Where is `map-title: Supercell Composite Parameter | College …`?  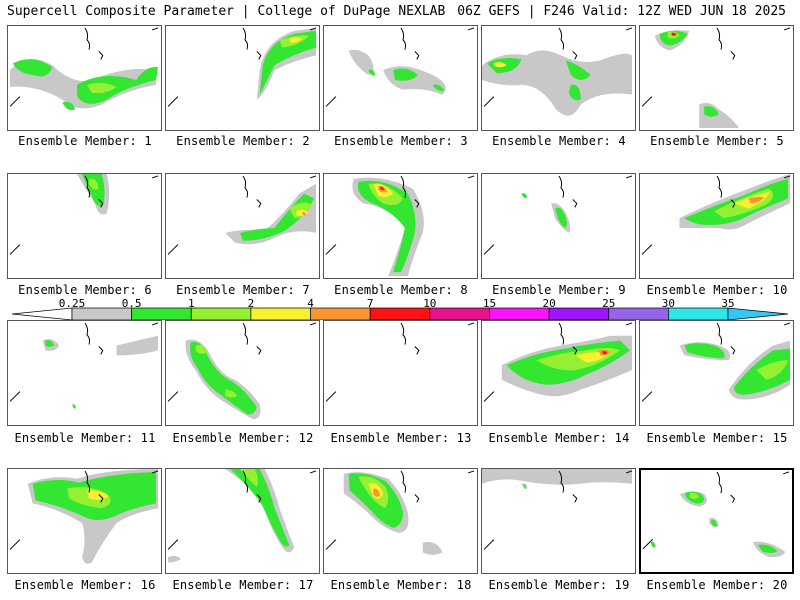 map-title: Supercell Composite Parameter | College … is located at coordinates (226, 11).